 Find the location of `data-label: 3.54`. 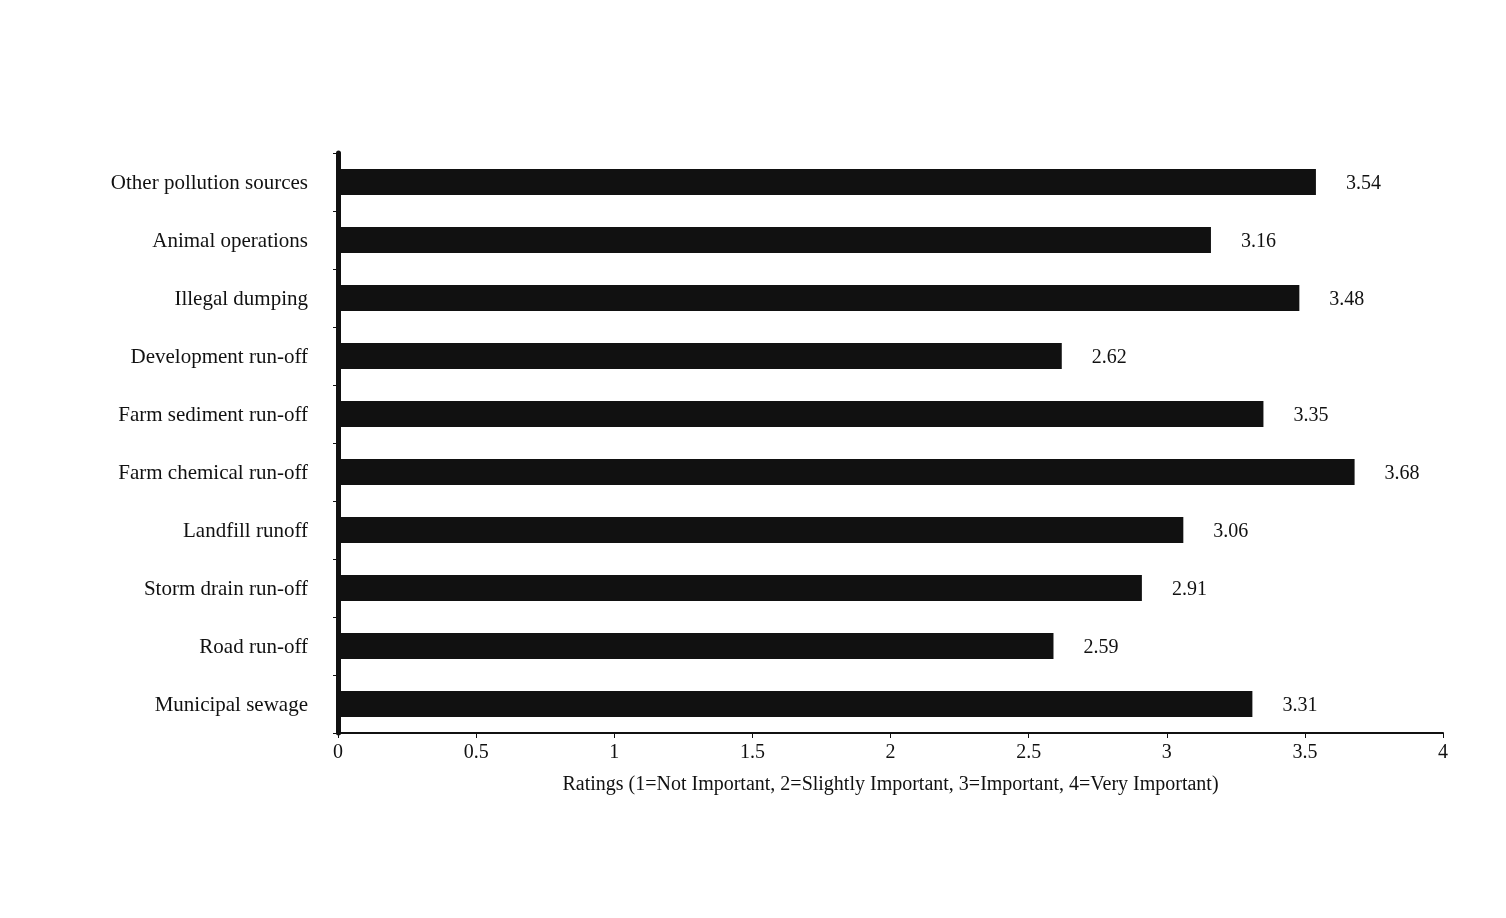

data-label: 3.54 is located at coordinates (1363, 182).